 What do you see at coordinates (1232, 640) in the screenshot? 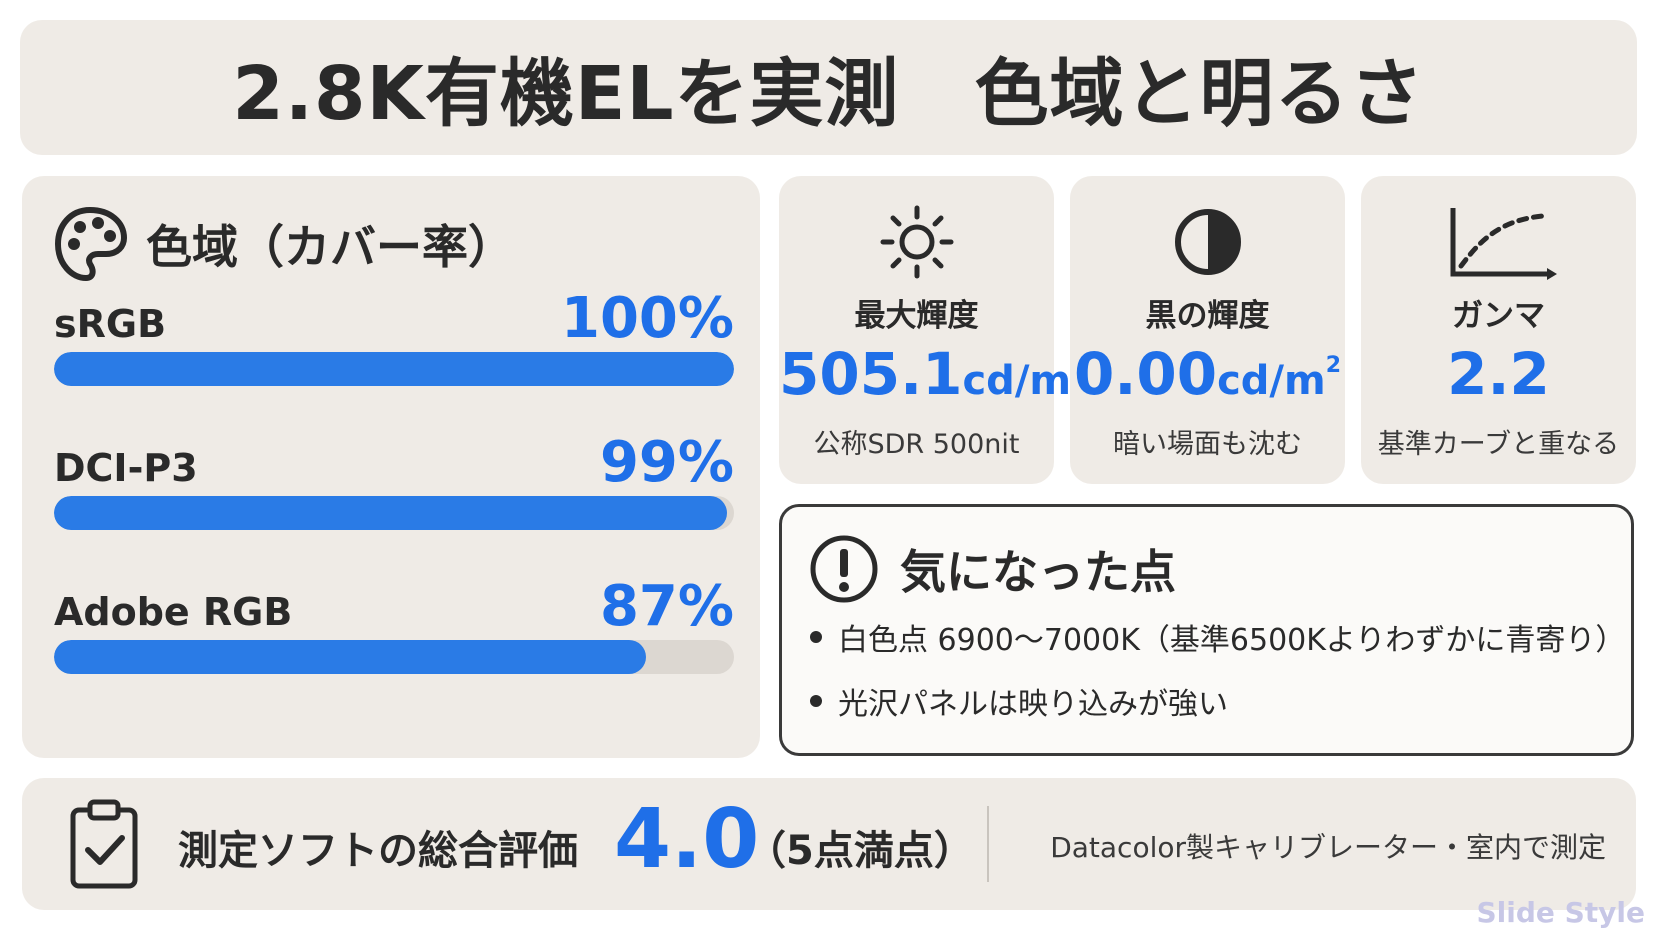
I see `concern-text: 白色点 6900～7000K（基準6500Kよりわずかに青寄り）` at bounding box center [1232, 640].